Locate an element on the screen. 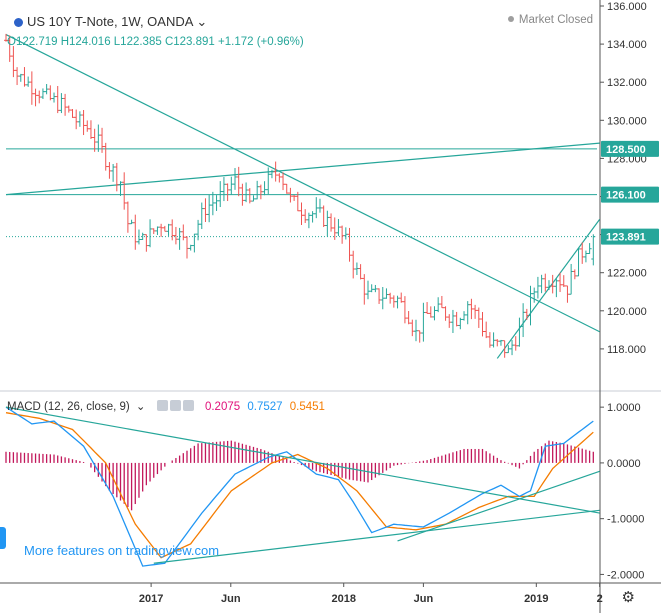 Image resolution: width=661 pixels, height=613 pixels. price-tick-label: 120.000 is located at coordinates (627, 312).